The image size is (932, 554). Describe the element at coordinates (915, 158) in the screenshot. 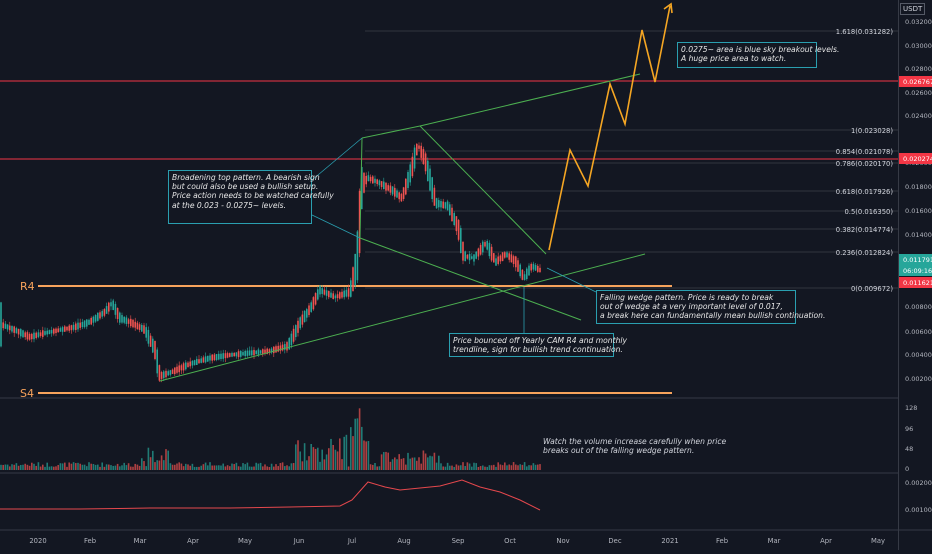

I see `price-tag` at that location.